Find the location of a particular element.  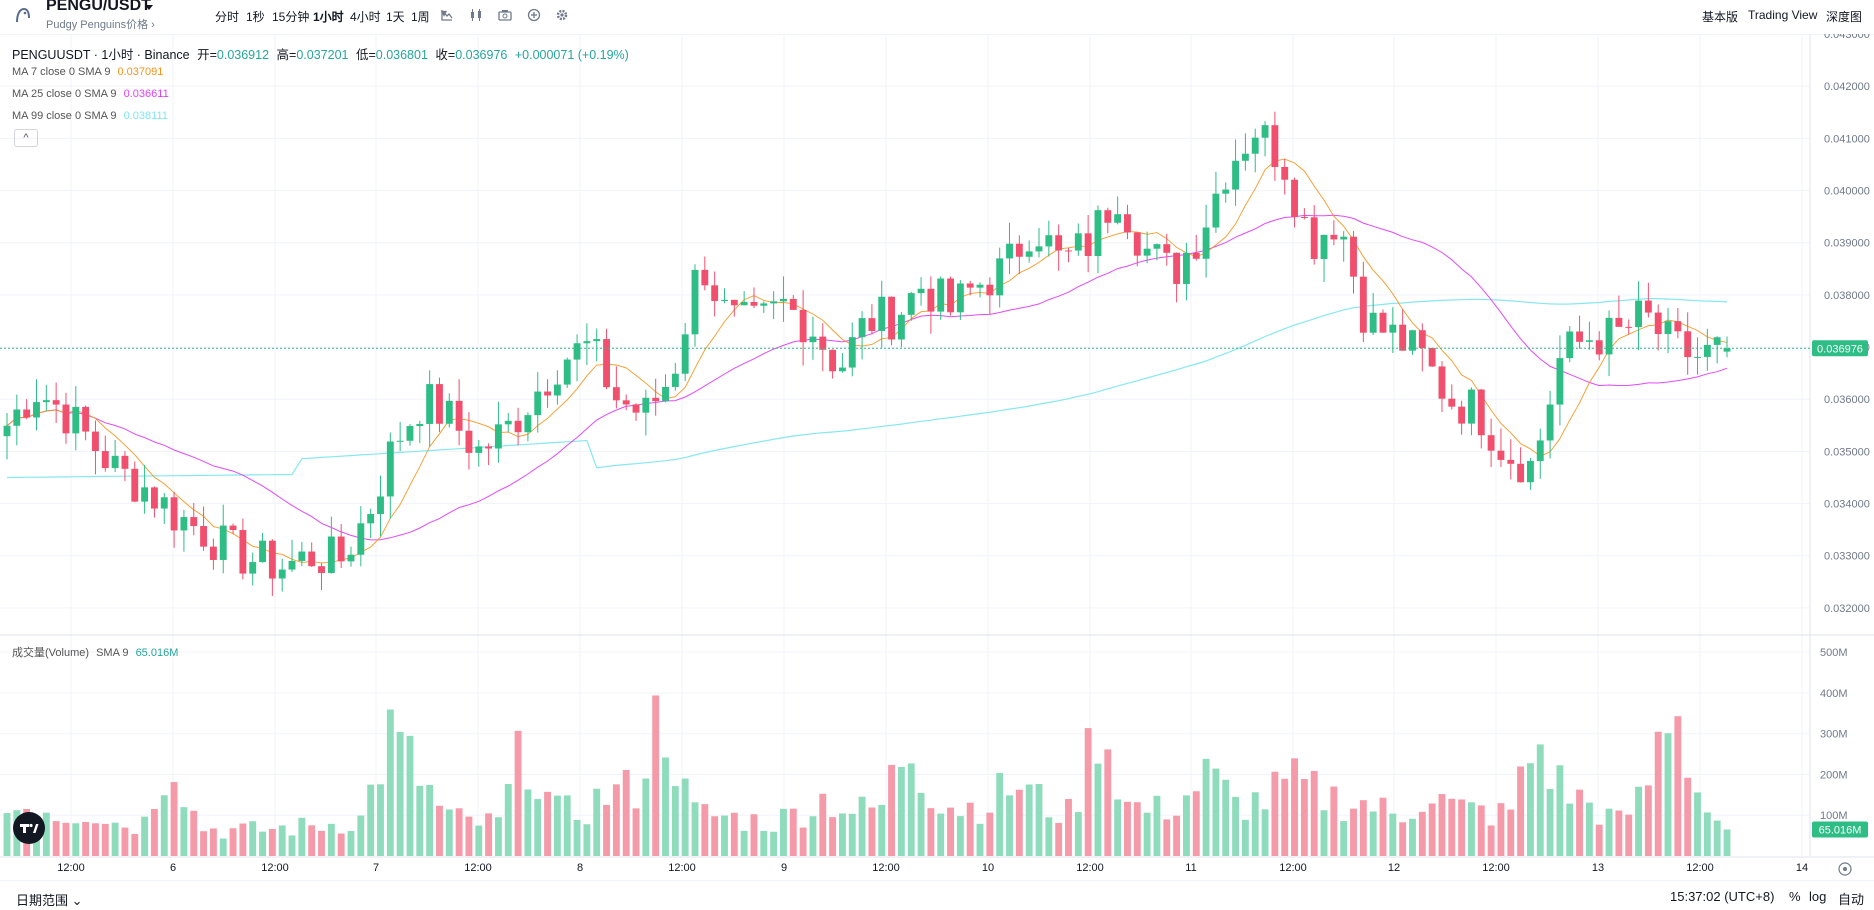

interval-1: 1秒 is located at coordinates (255, 17).